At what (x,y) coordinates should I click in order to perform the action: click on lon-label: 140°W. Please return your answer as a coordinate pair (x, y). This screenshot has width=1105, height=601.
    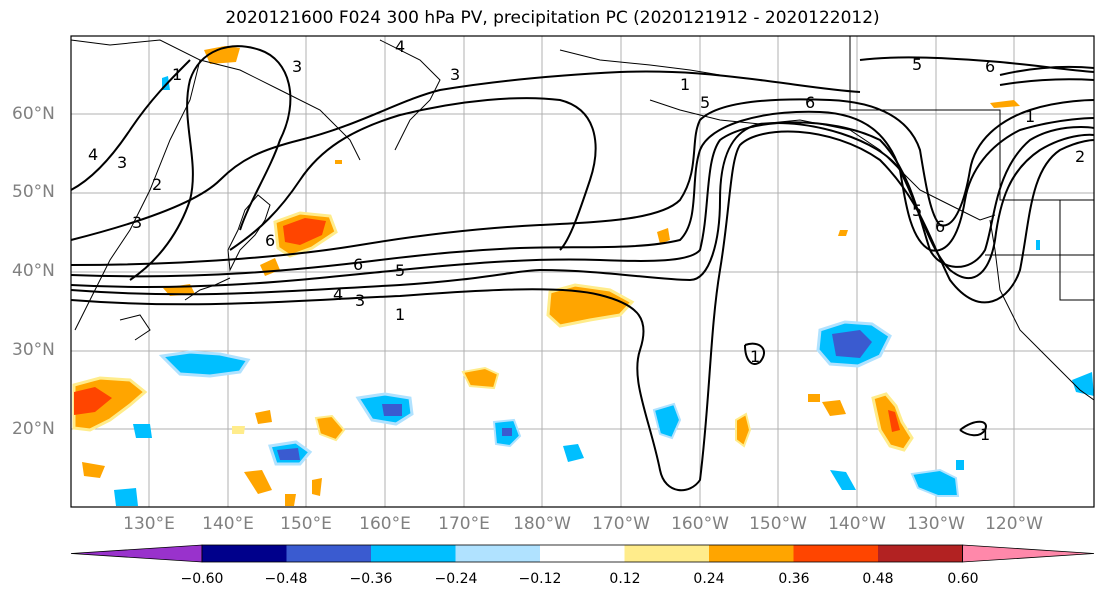
    Looking at the image, I should click on (857, 524).